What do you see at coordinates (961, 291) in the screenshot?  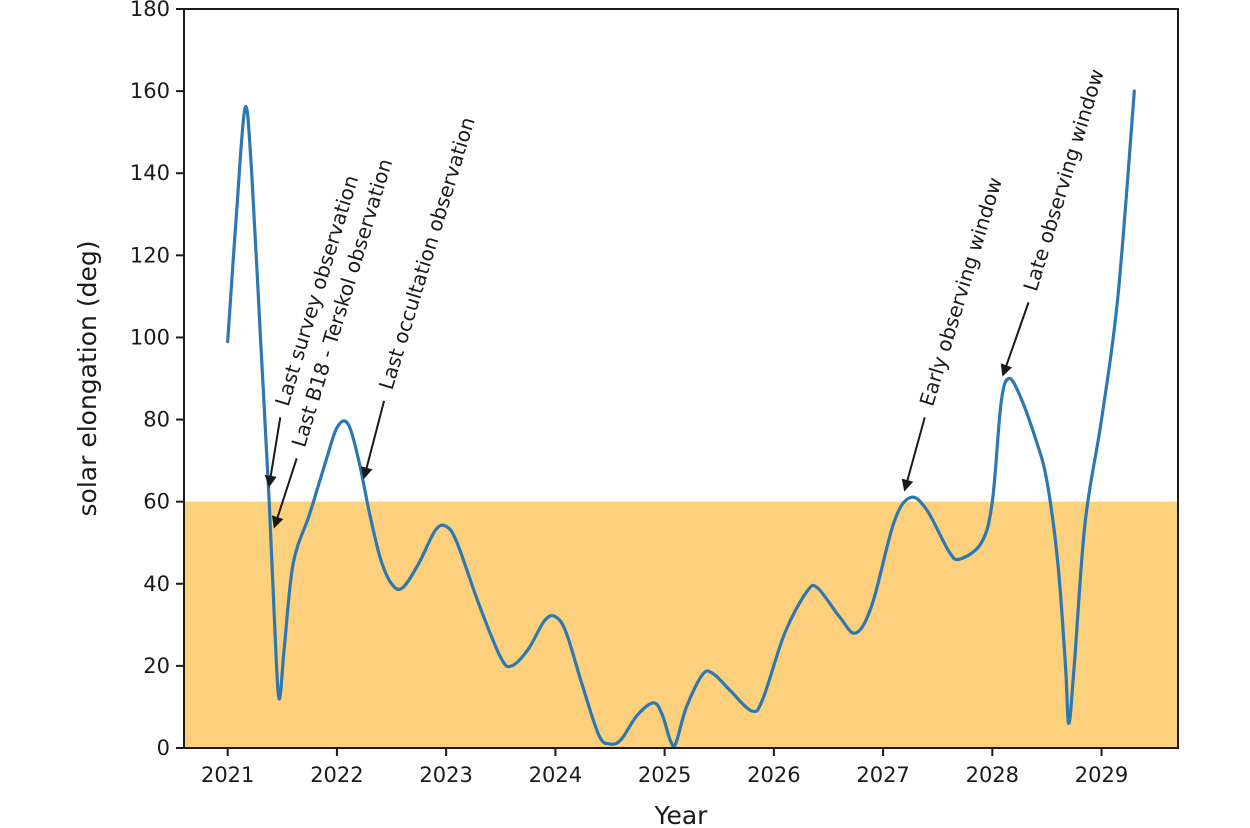 I see `annotation-label-3: Early observing window` at bounding box center [961, 291].